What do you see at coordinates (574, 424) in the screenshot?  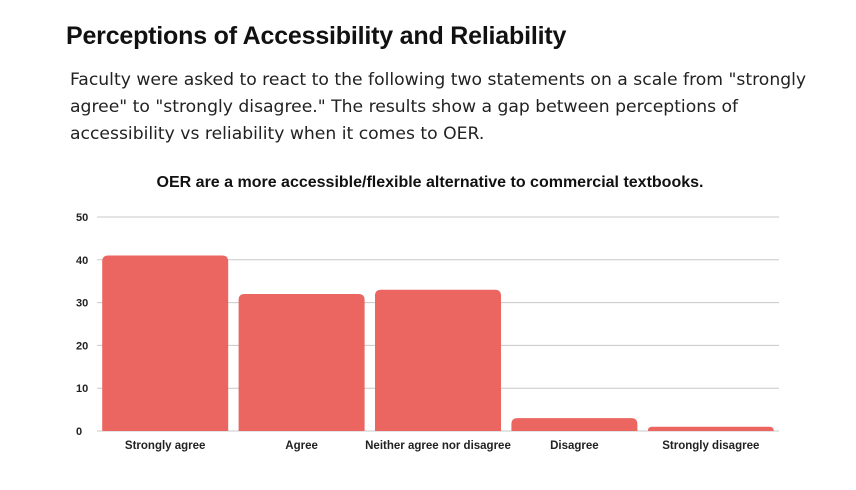 I see `bar-disagree` at bounding box center [574, 424].